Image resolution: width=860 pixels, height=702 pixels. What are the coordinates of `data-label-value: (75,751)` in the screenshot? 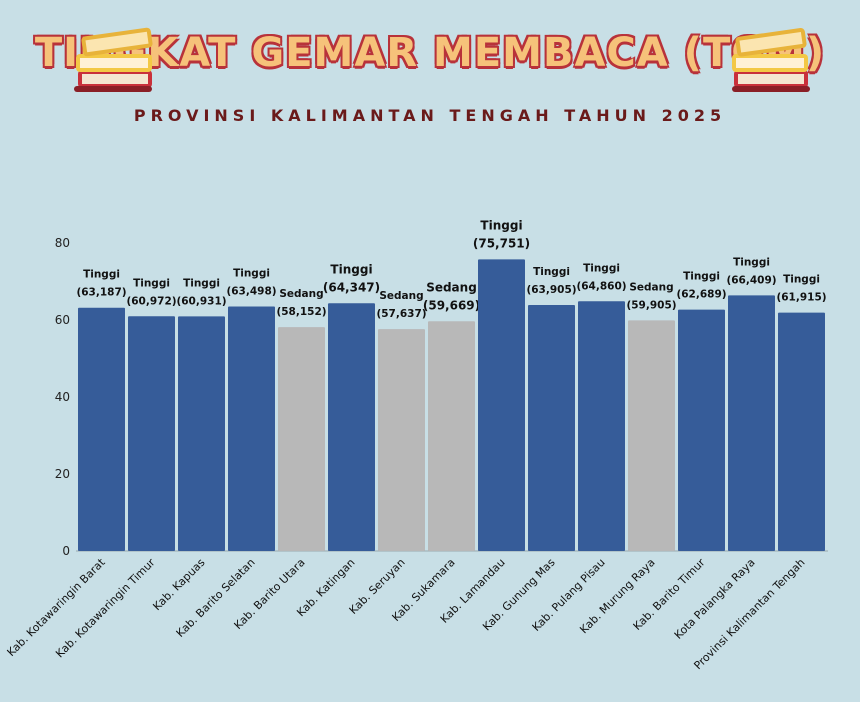 It's located at (501, 243).